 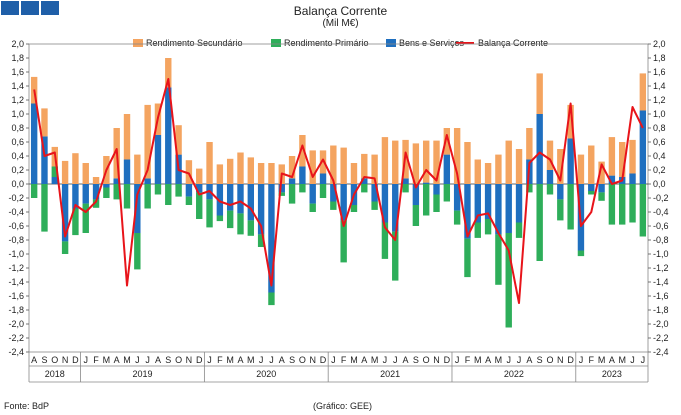 I want to click on y-tick-label-left: 1,8, so click(x=17, y=58).